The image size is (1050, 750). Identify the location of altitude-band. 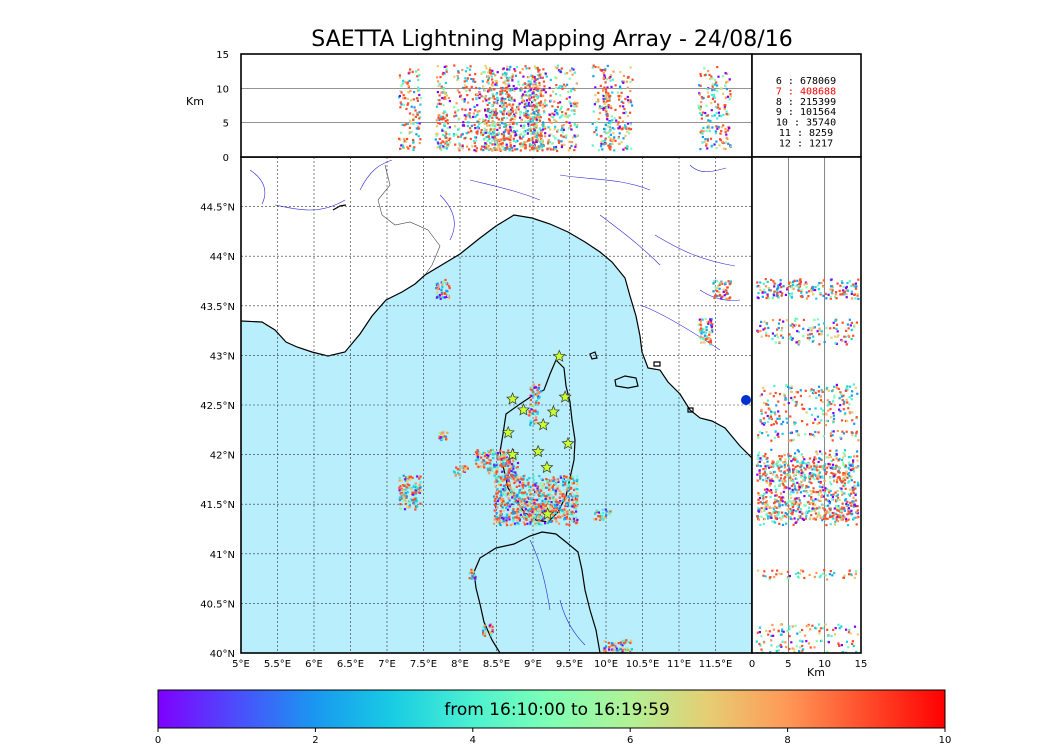
(410, 109).